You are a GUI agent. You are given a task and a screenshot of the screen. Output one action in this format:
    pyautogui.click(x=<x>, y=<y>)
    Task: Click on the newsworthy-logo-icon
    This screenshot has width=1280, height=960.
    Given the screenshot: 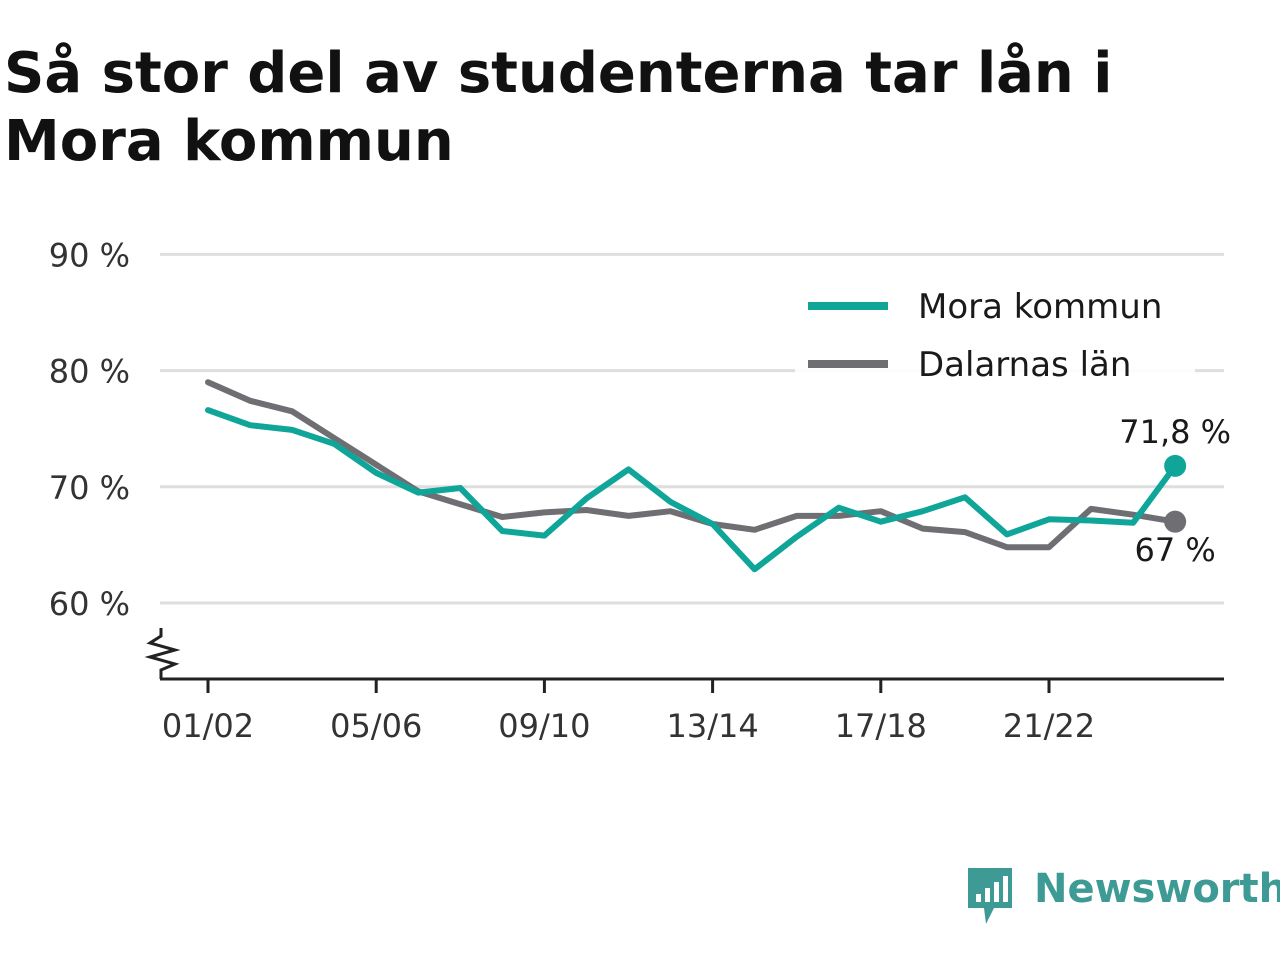 What is the action you would take?
    pyautogui.click(x=990, y=896)
    